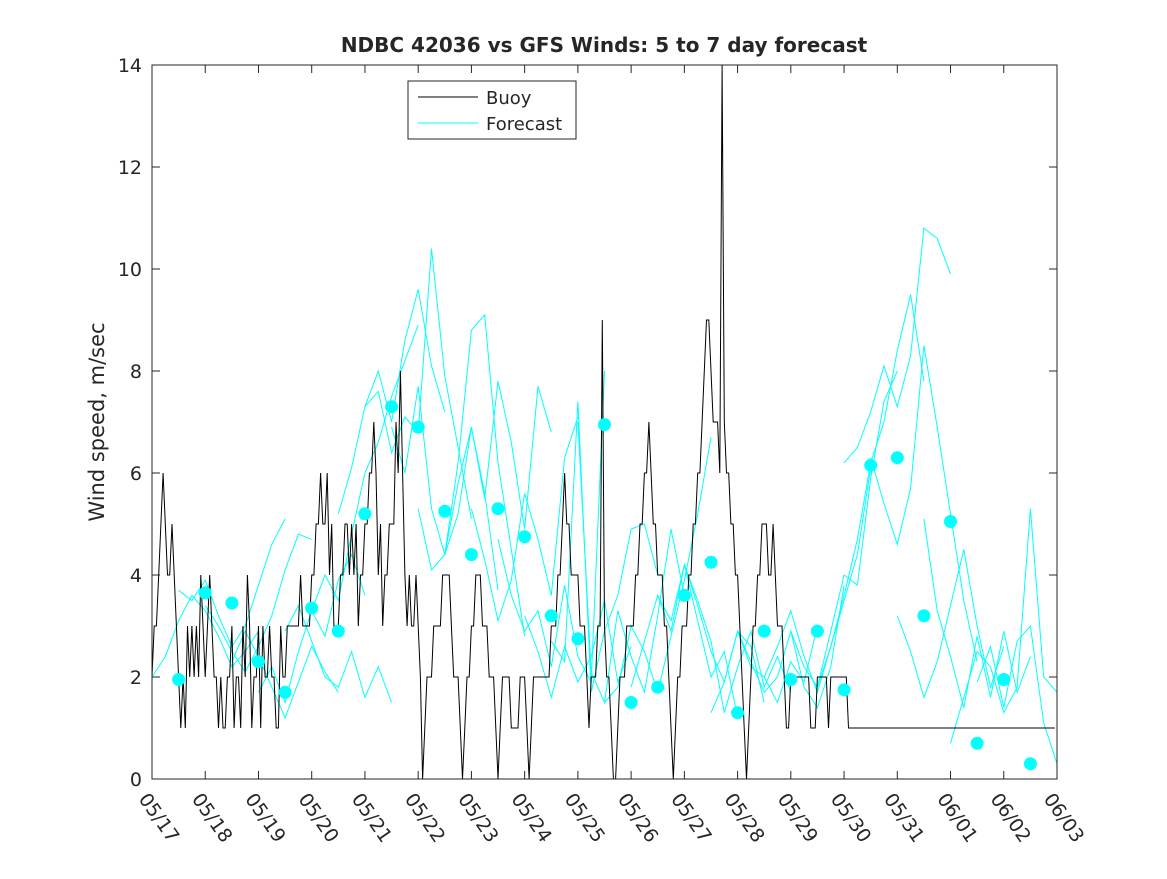  Describe the element at coordinates (97, 421) in the screenshot. I see `y-axis-label: Wind speed, m/sec` at that location.